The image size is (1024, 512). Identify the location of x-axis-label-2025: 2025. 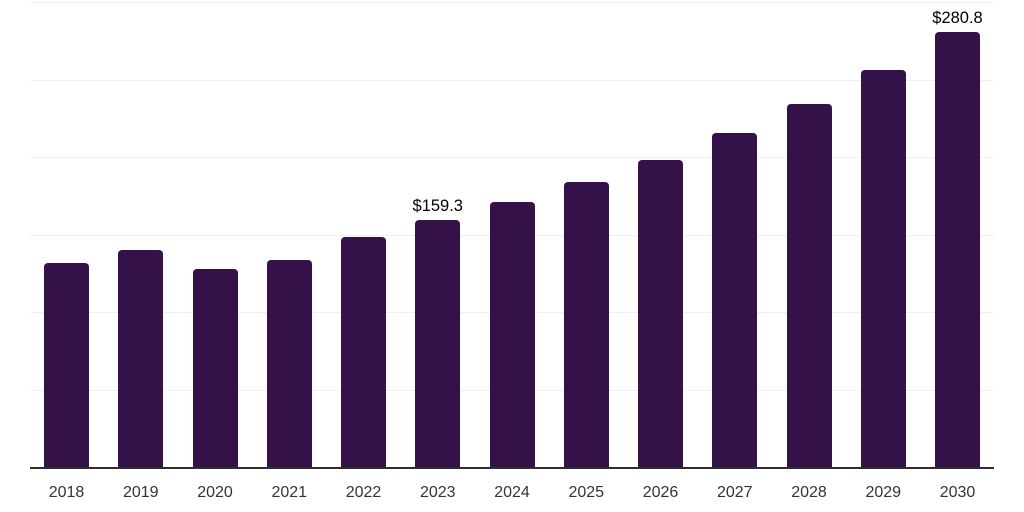
(586, 492).